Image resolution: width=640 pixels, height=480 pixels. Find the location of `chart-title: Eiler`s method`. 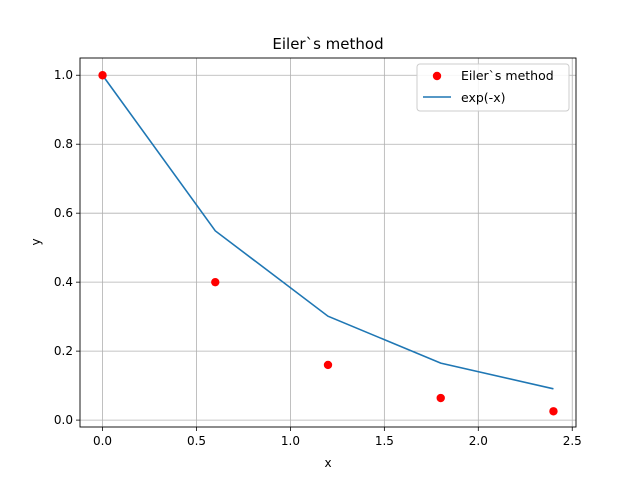

chart-title: Eiler`s method is located at coordinates (327, 44).